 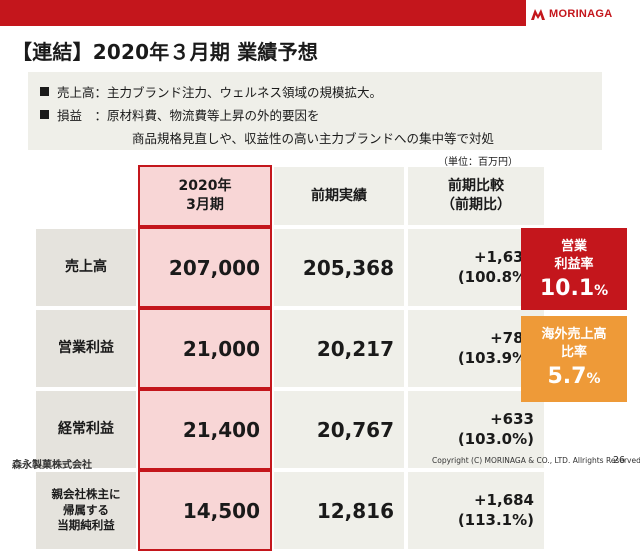 What do you see at coordinates (205, 429) in the screenshot?
I see `forecast-value: 21,400` at bounding box center [205, 429].